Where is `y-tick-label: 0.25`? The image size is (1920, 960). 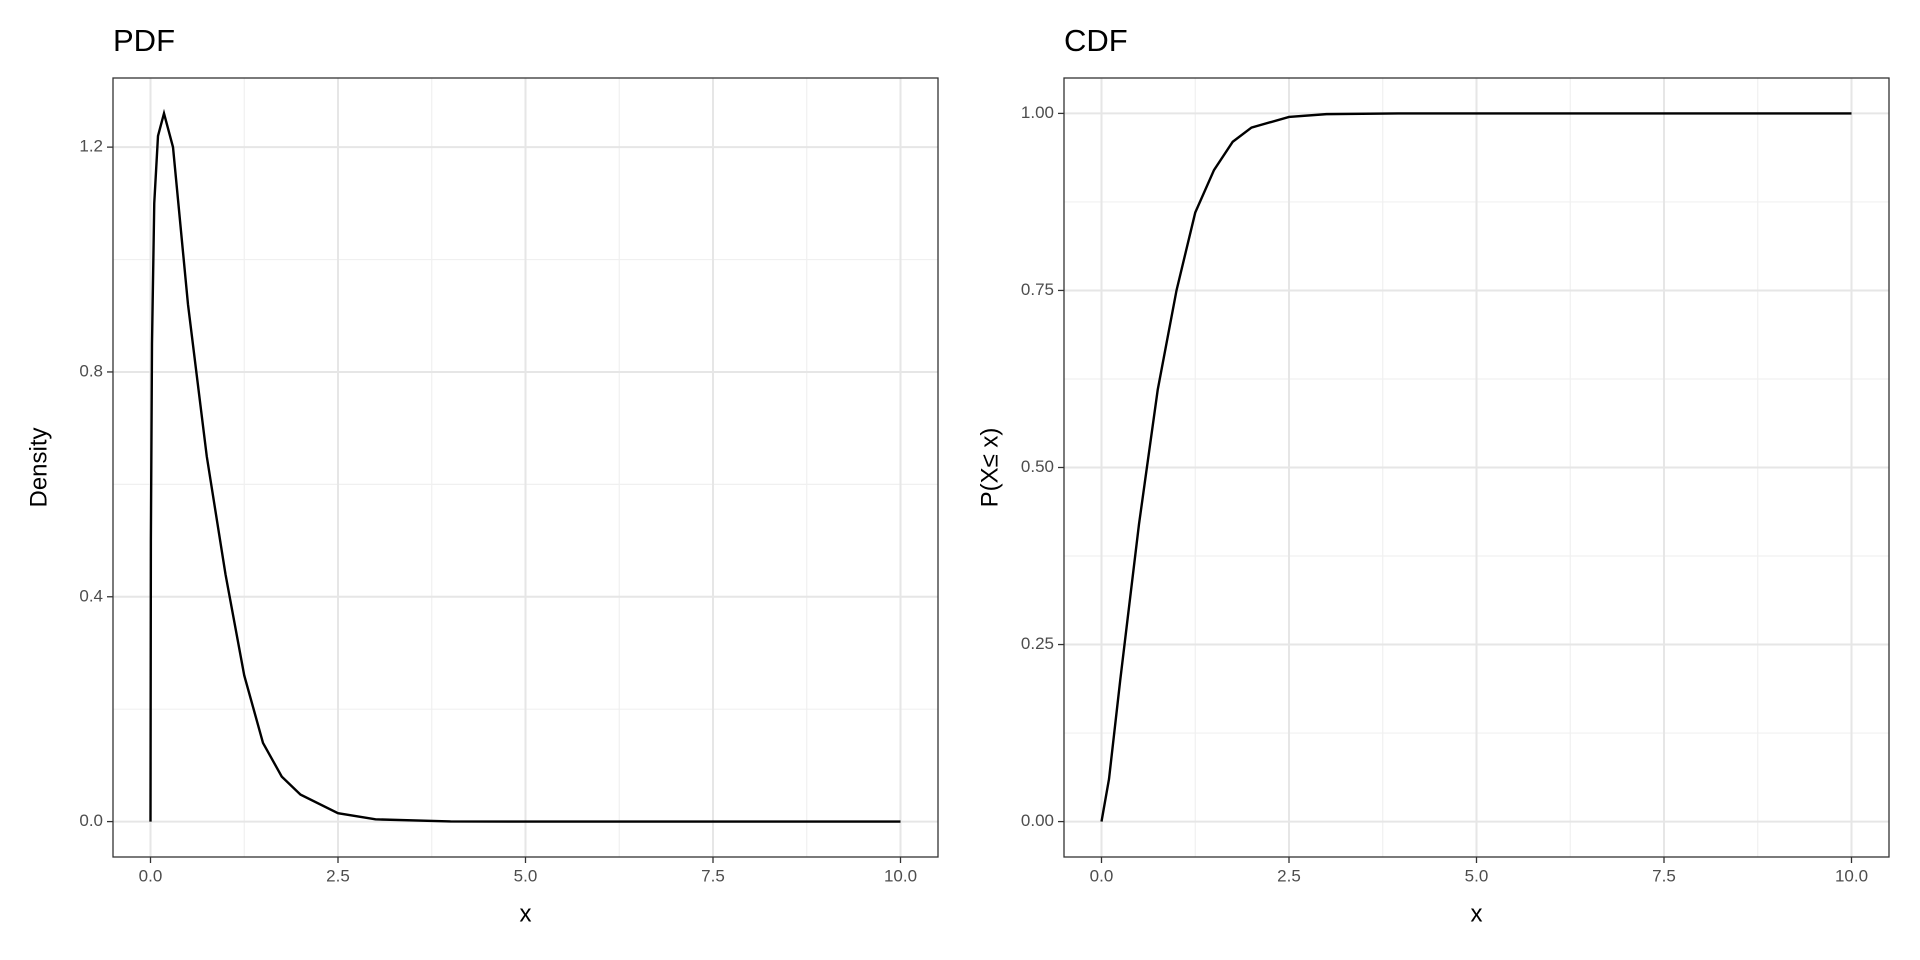
y-tick-label: 0.25 is located at coordinates (1037, 643).